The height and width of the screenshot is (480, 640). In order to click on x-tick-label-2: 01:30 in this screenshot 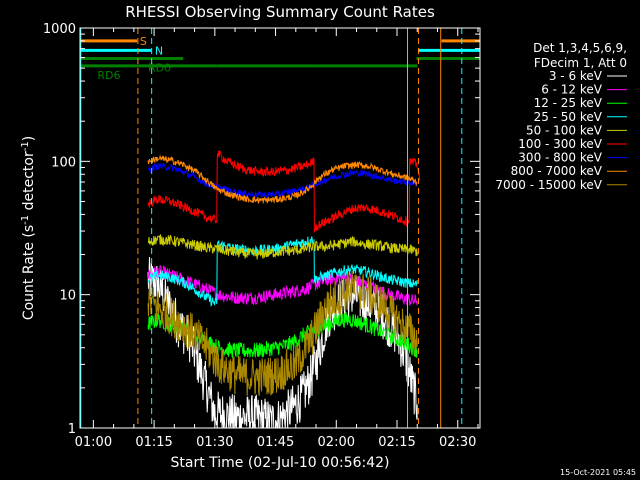, I will do `click(214, 442)`.